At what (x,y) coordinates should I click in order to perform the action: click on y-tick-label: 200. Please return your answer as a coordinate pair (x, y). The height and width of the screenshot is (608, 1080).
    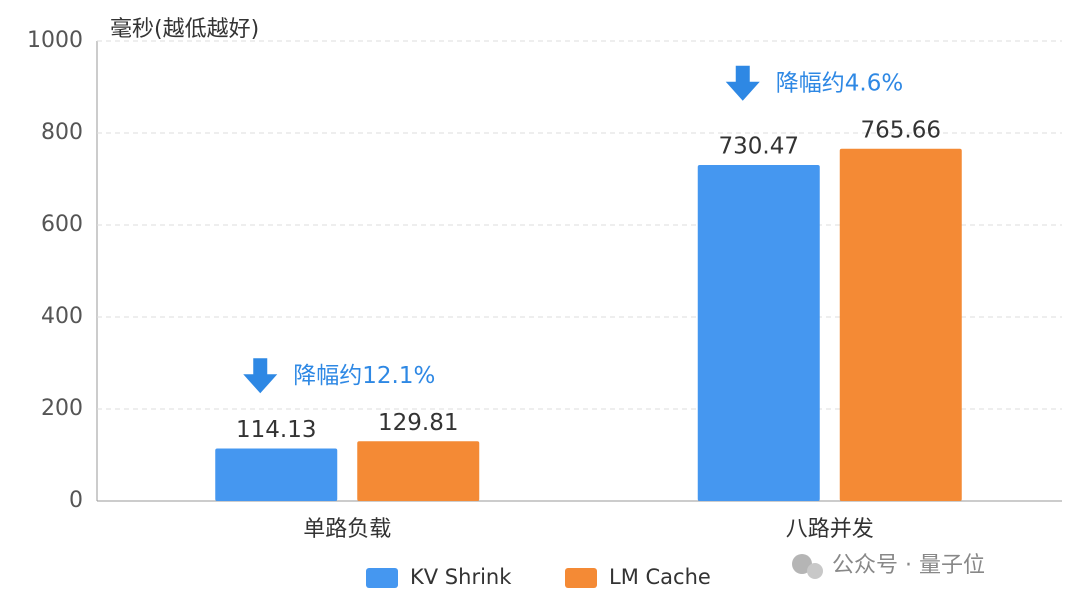
    Looking at the image, I should click on (62, 408).